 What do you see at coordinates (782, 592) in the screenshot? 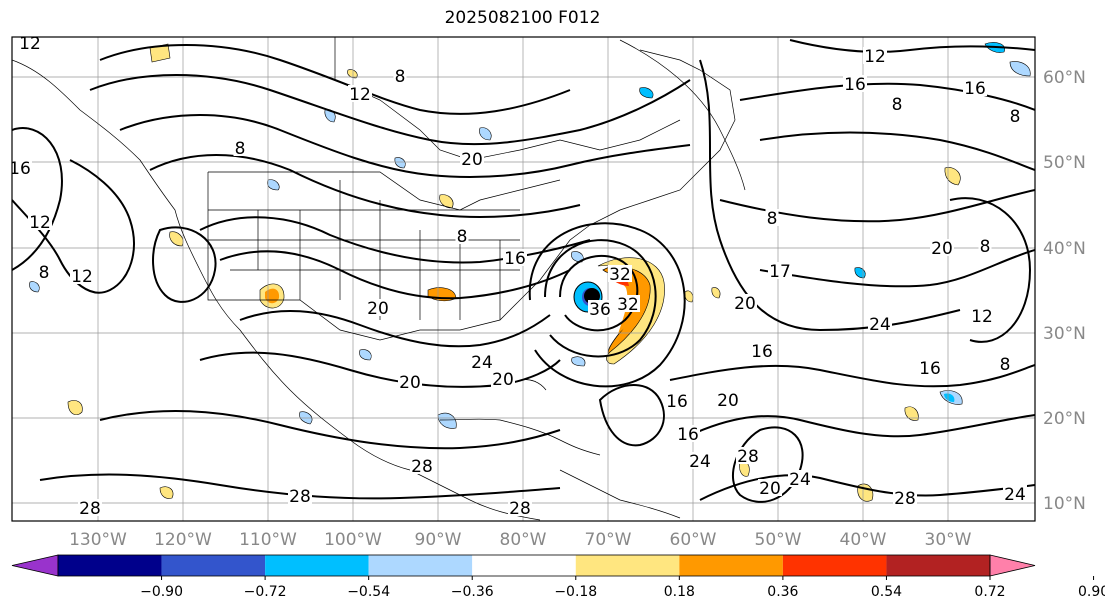
I see `colorbar-tick-label: 0.36` at bounding box center [782, 592].